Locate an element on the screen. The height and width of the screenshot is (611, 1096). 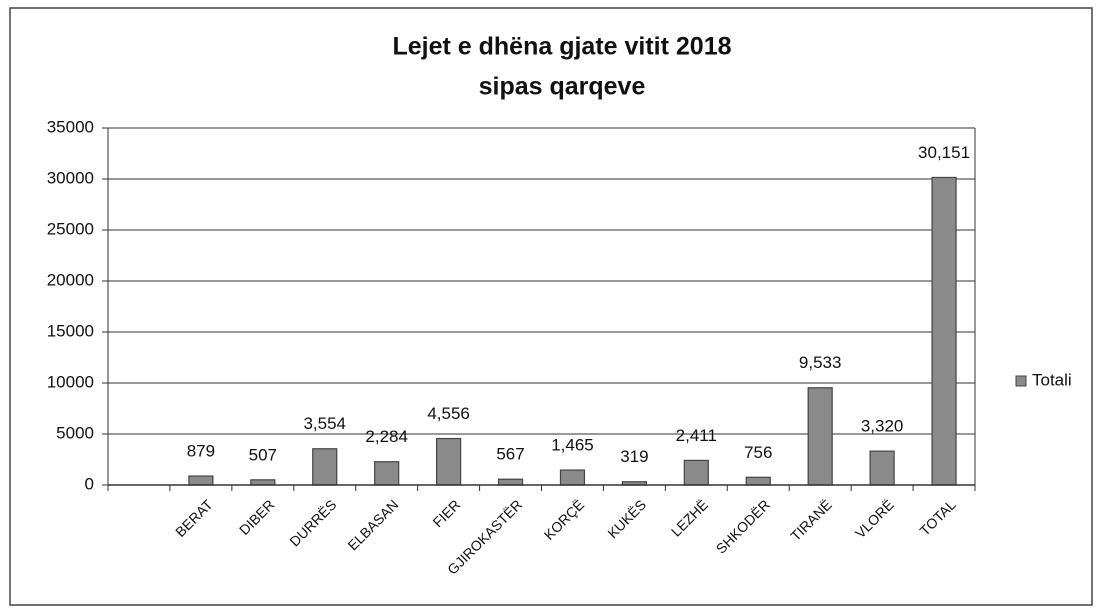
x-tick-label: SHKODËR is located at coordinates (743, 526).